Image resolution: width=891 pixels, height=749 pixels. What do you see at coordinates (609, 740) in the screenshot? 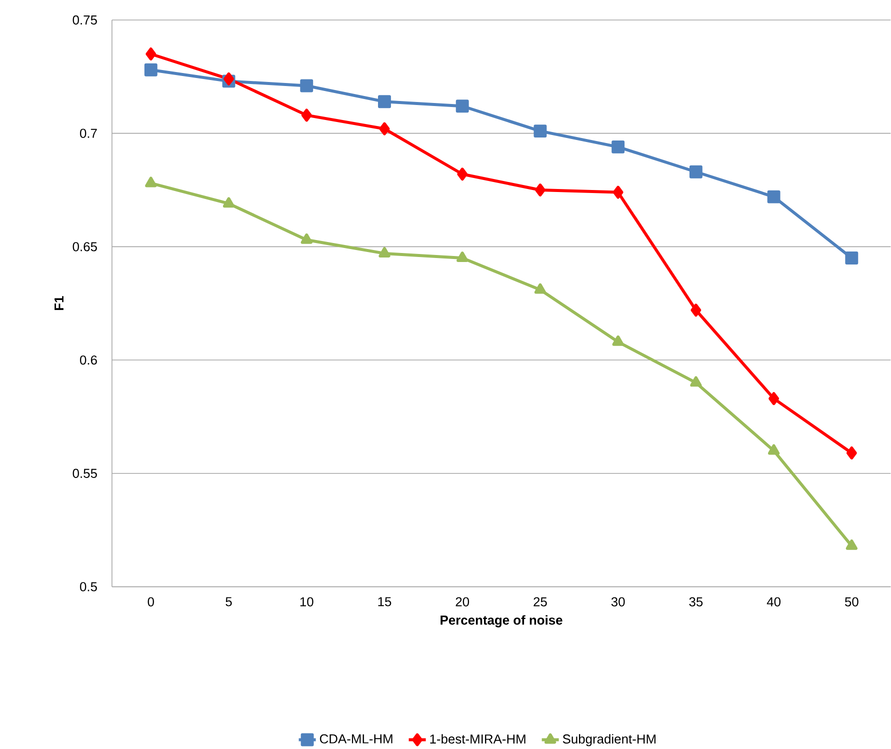
I see `legend-label: Subgradient-HM` at bounding box center [609, 740].